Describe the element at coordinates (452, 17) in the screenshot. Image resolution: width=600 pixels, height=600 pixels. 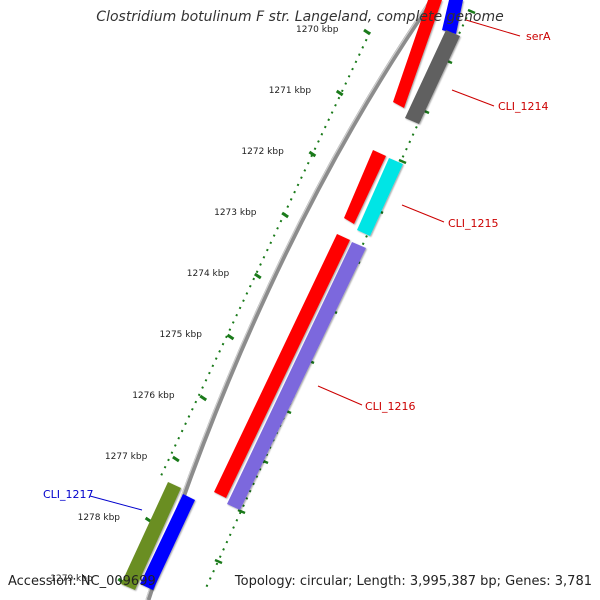
I see `gene-serA-blue` at that location.